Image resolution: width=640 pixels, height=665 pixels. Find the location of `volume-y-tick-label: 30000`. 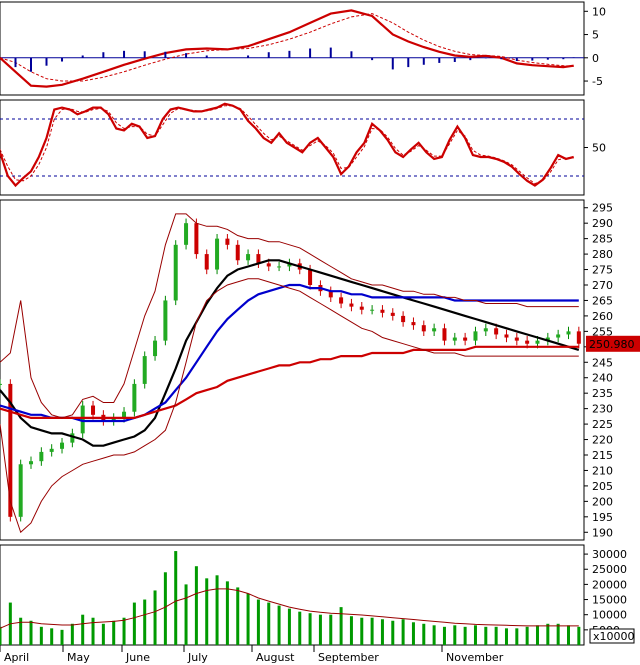

volume-y-tick-label: 30000 is located at coordinates (609, 554).